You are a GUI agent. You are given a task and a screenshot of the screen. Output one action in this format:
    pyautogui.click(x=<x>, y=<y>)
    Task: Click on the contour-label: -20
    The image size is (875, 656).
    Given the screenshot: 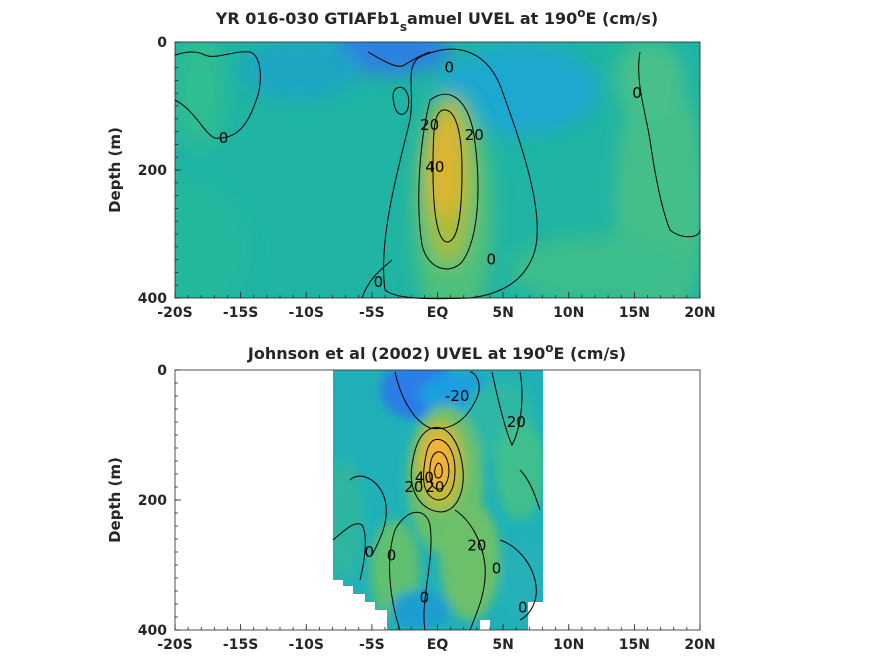 What is the action you would take?
    pyautogui.click(x=457, y=396)
    